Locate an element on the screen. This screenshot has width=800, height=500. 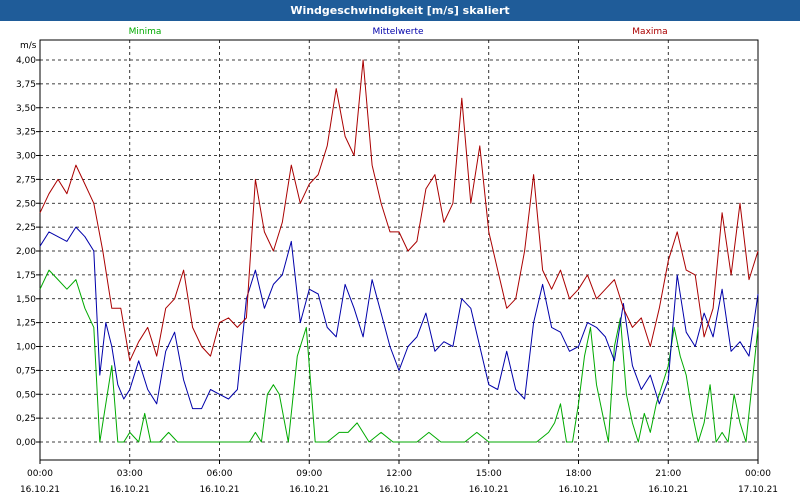
x-tick-time: 03:00 is located at coordinates (130, 474).